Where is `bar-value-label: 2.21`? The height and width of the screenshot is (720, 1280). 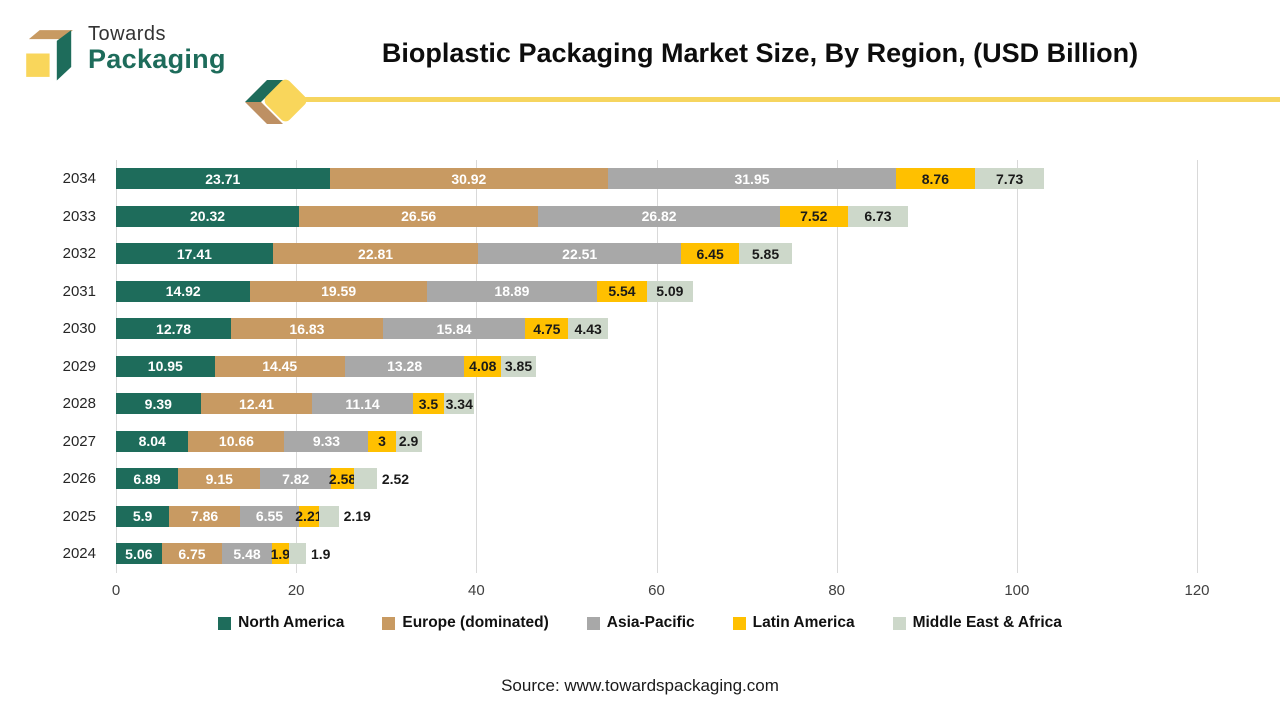
bar-value-label: 2.21 is located at coordinates (309, 516).